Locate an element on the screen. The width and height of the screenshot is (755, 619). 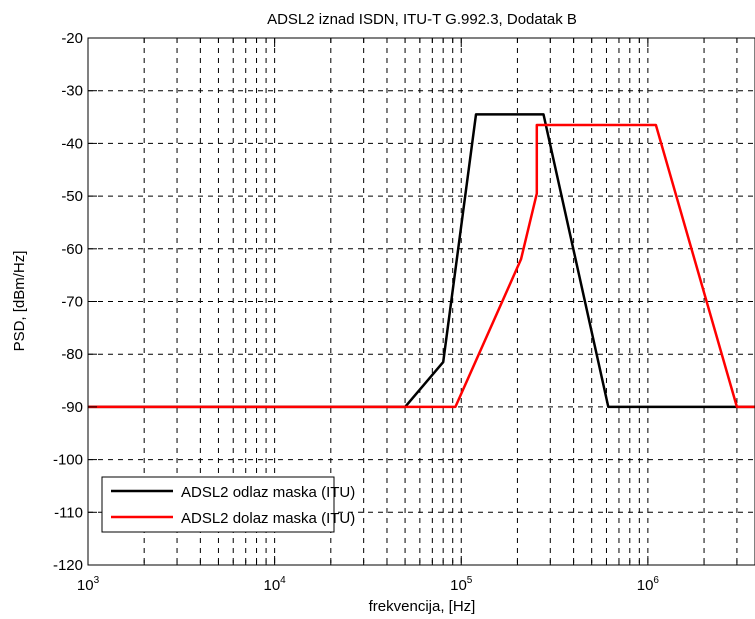
y-tick-labels: -20 -30 -40 -50 -60 -70 -80 -90 -100 -110 -120 is located at coordinates (68, 302).